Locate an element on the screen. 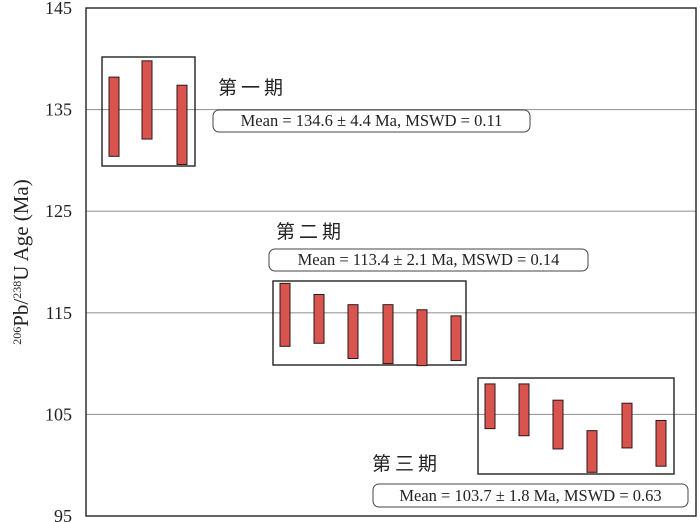  y-axis-label: 206Pb/238U Age (Ma) is located at coordinates (21, 262).